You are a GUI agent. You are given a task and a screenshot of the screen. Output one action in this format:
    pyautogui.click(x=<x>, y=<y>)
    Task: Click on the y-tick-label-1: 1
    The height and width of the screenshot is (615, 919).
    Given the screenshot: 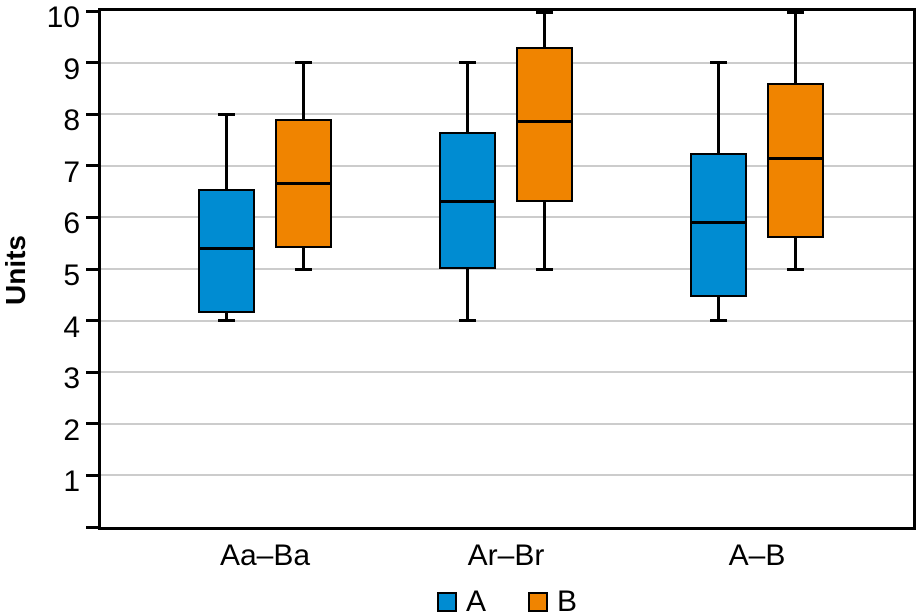 What is the action you would take?
    pyautogui.click(x=71, y=482)
    